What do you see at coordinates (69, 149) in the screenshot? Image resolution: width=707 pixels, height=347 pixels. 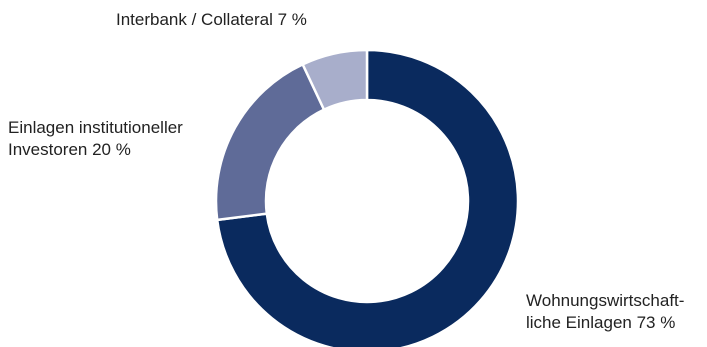 I see `slice-label-line: Investoren 20 %` at bounding box center [69, 149].